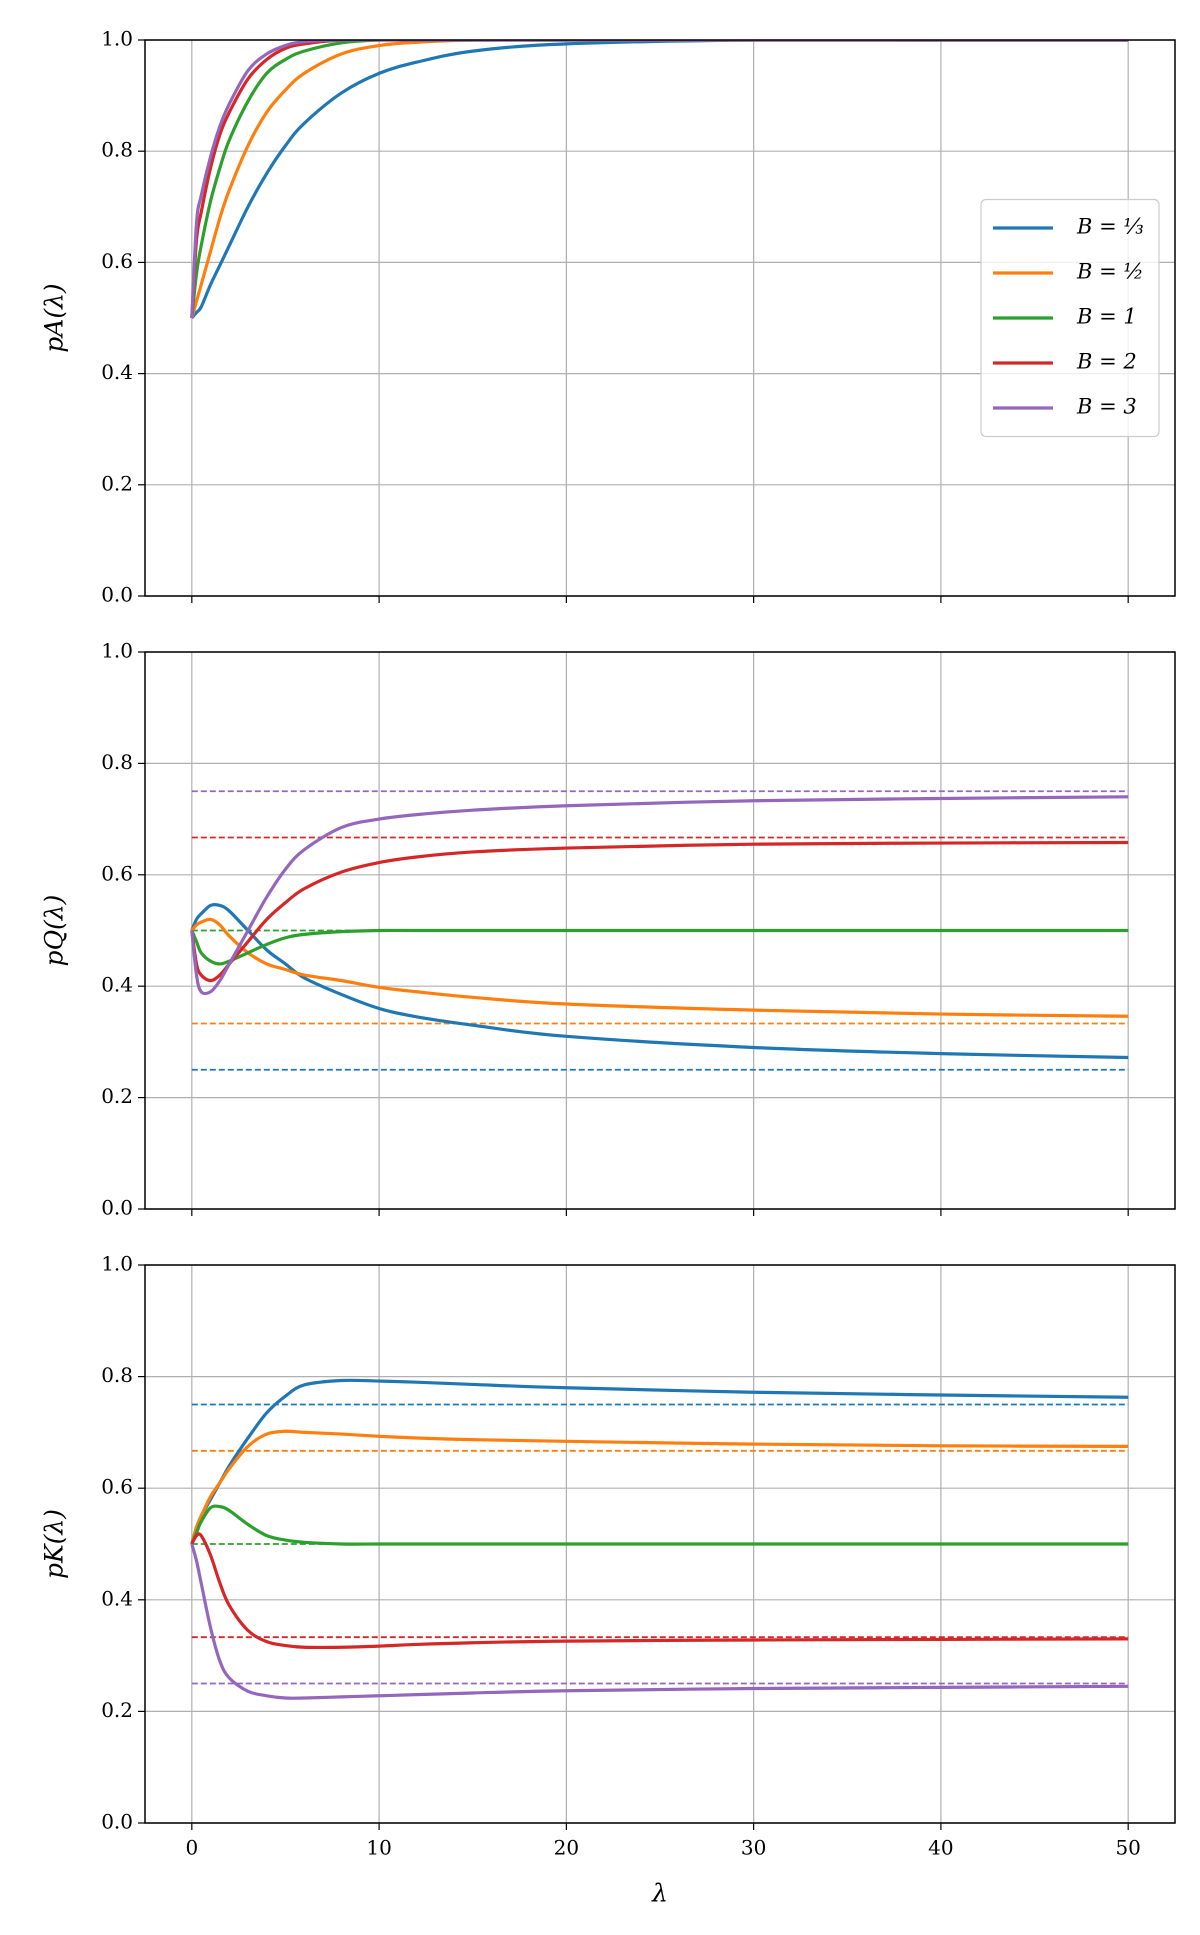  I want to click on y-axis-label: pK(λ), so click(54, 1544).